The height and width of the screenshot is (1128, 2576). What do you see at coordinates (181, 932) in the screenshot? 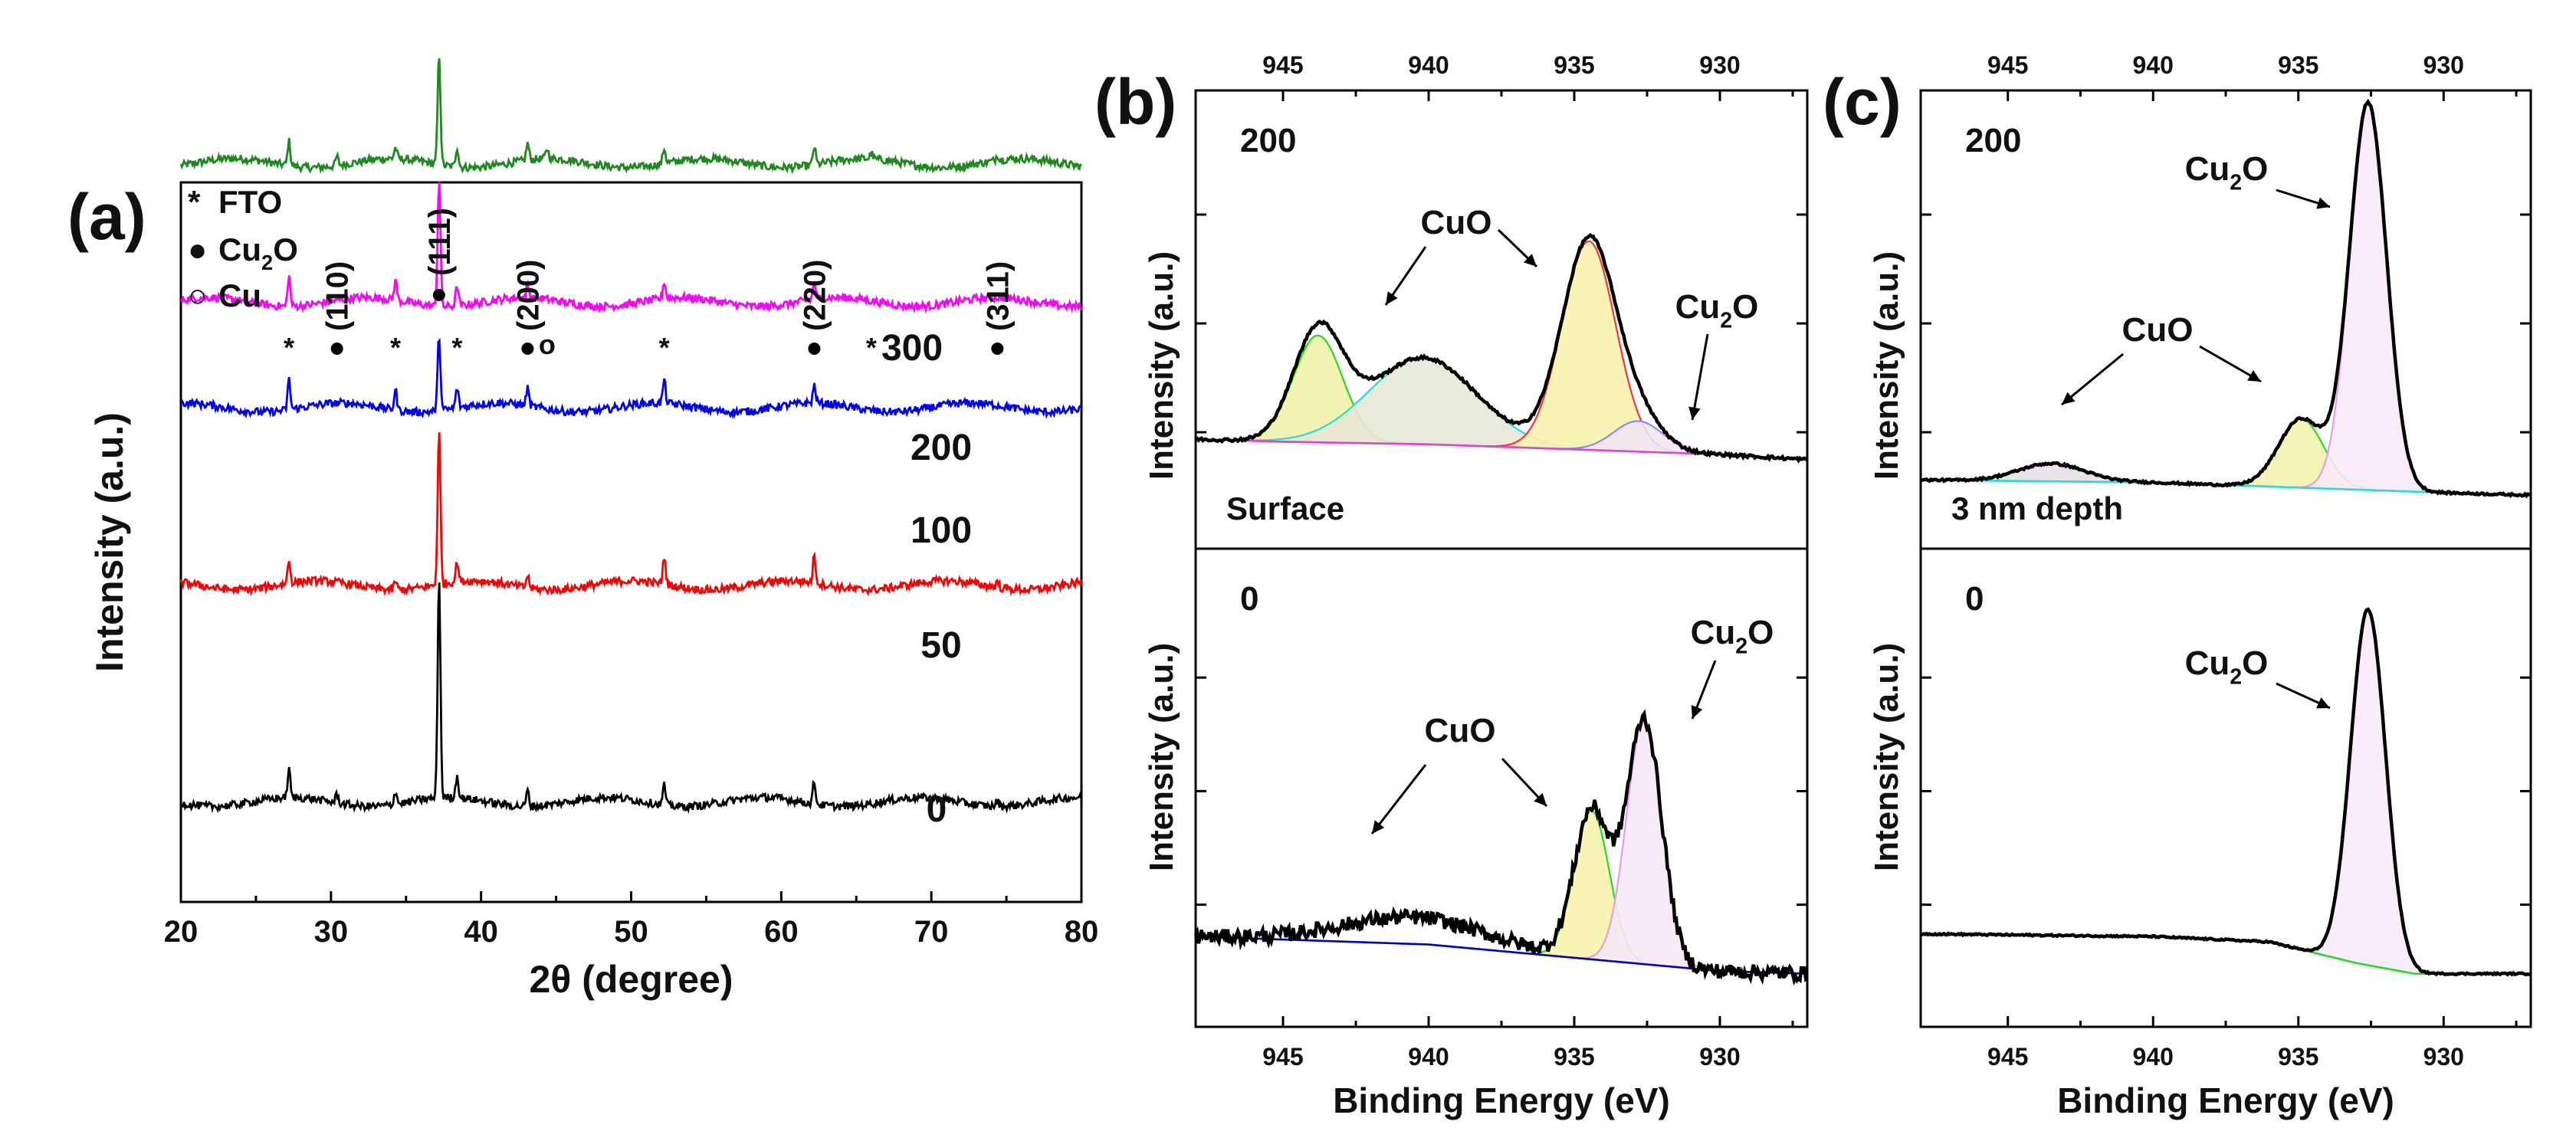
I see `panel-a-xtick-label: 20` at bounding box center [181, 932].